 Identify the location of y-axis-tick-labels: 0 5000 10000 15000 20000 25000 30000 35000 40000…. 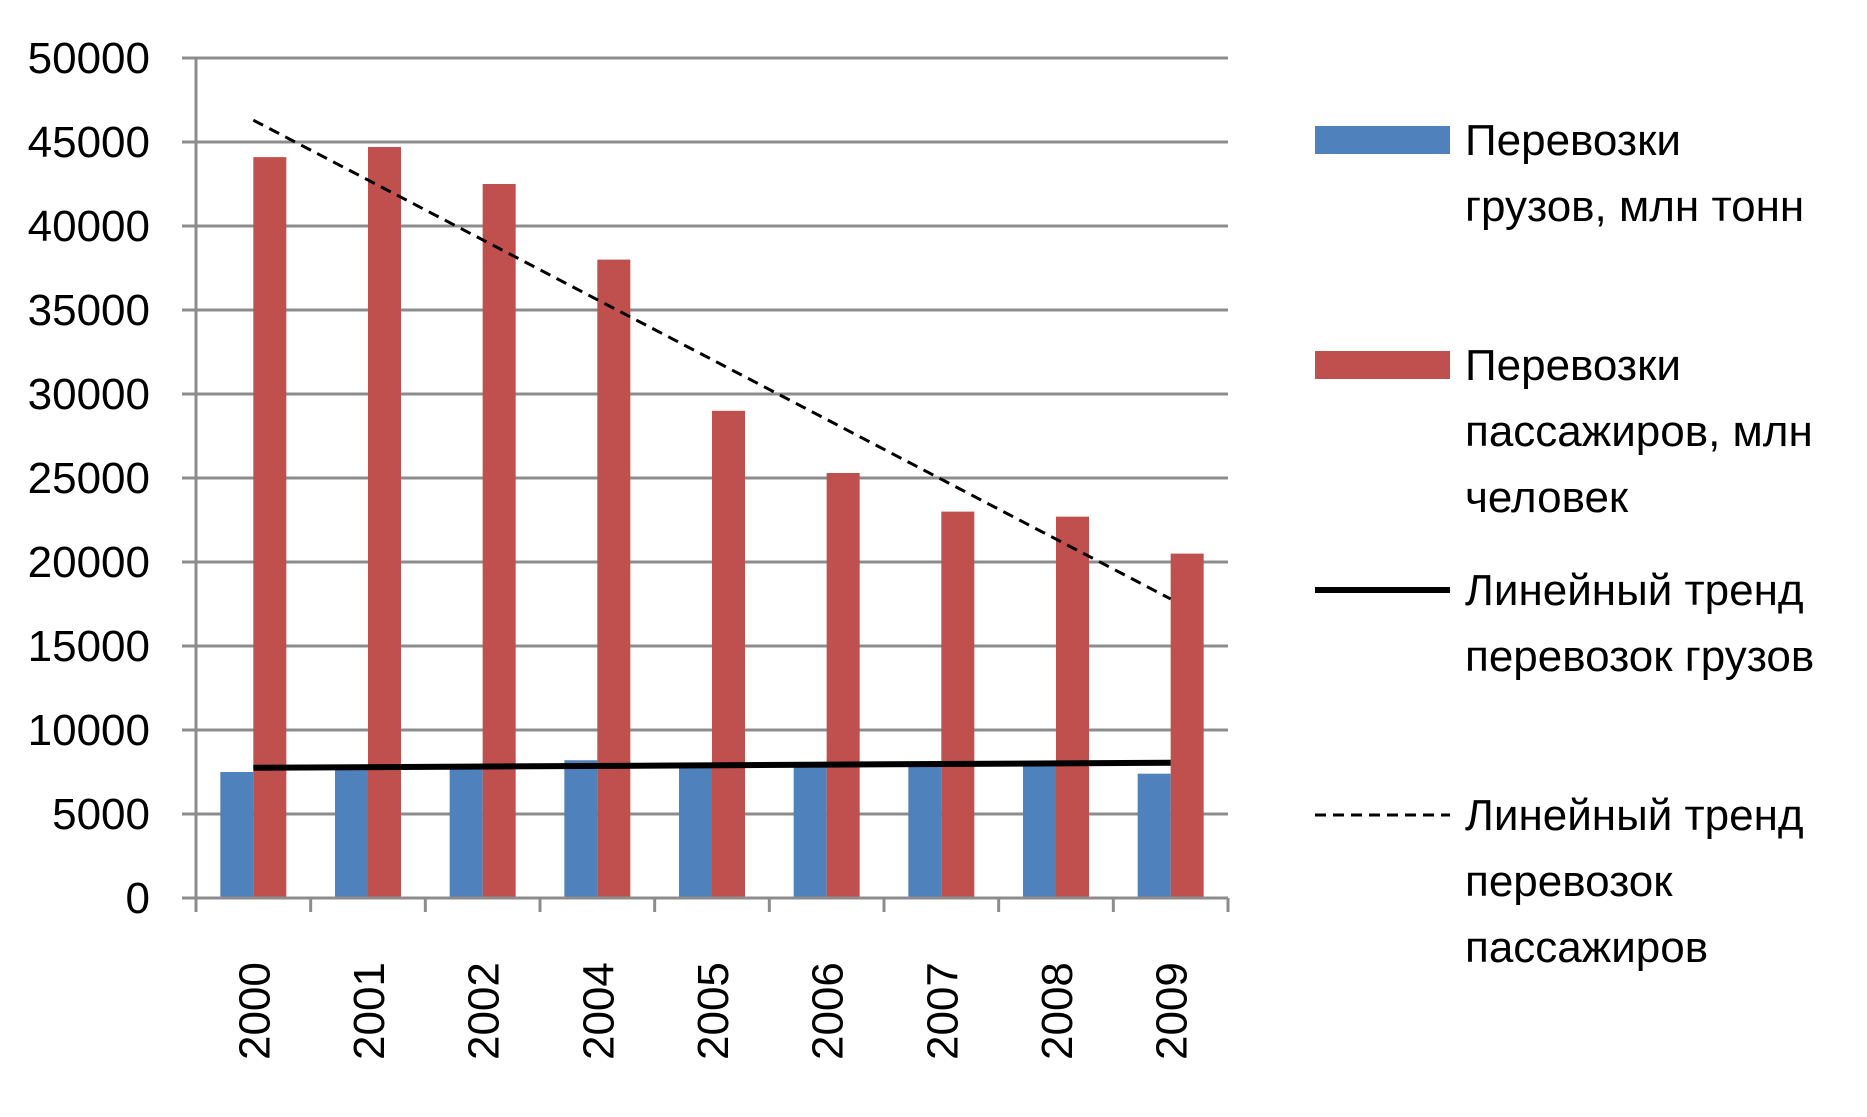
(89, 478).